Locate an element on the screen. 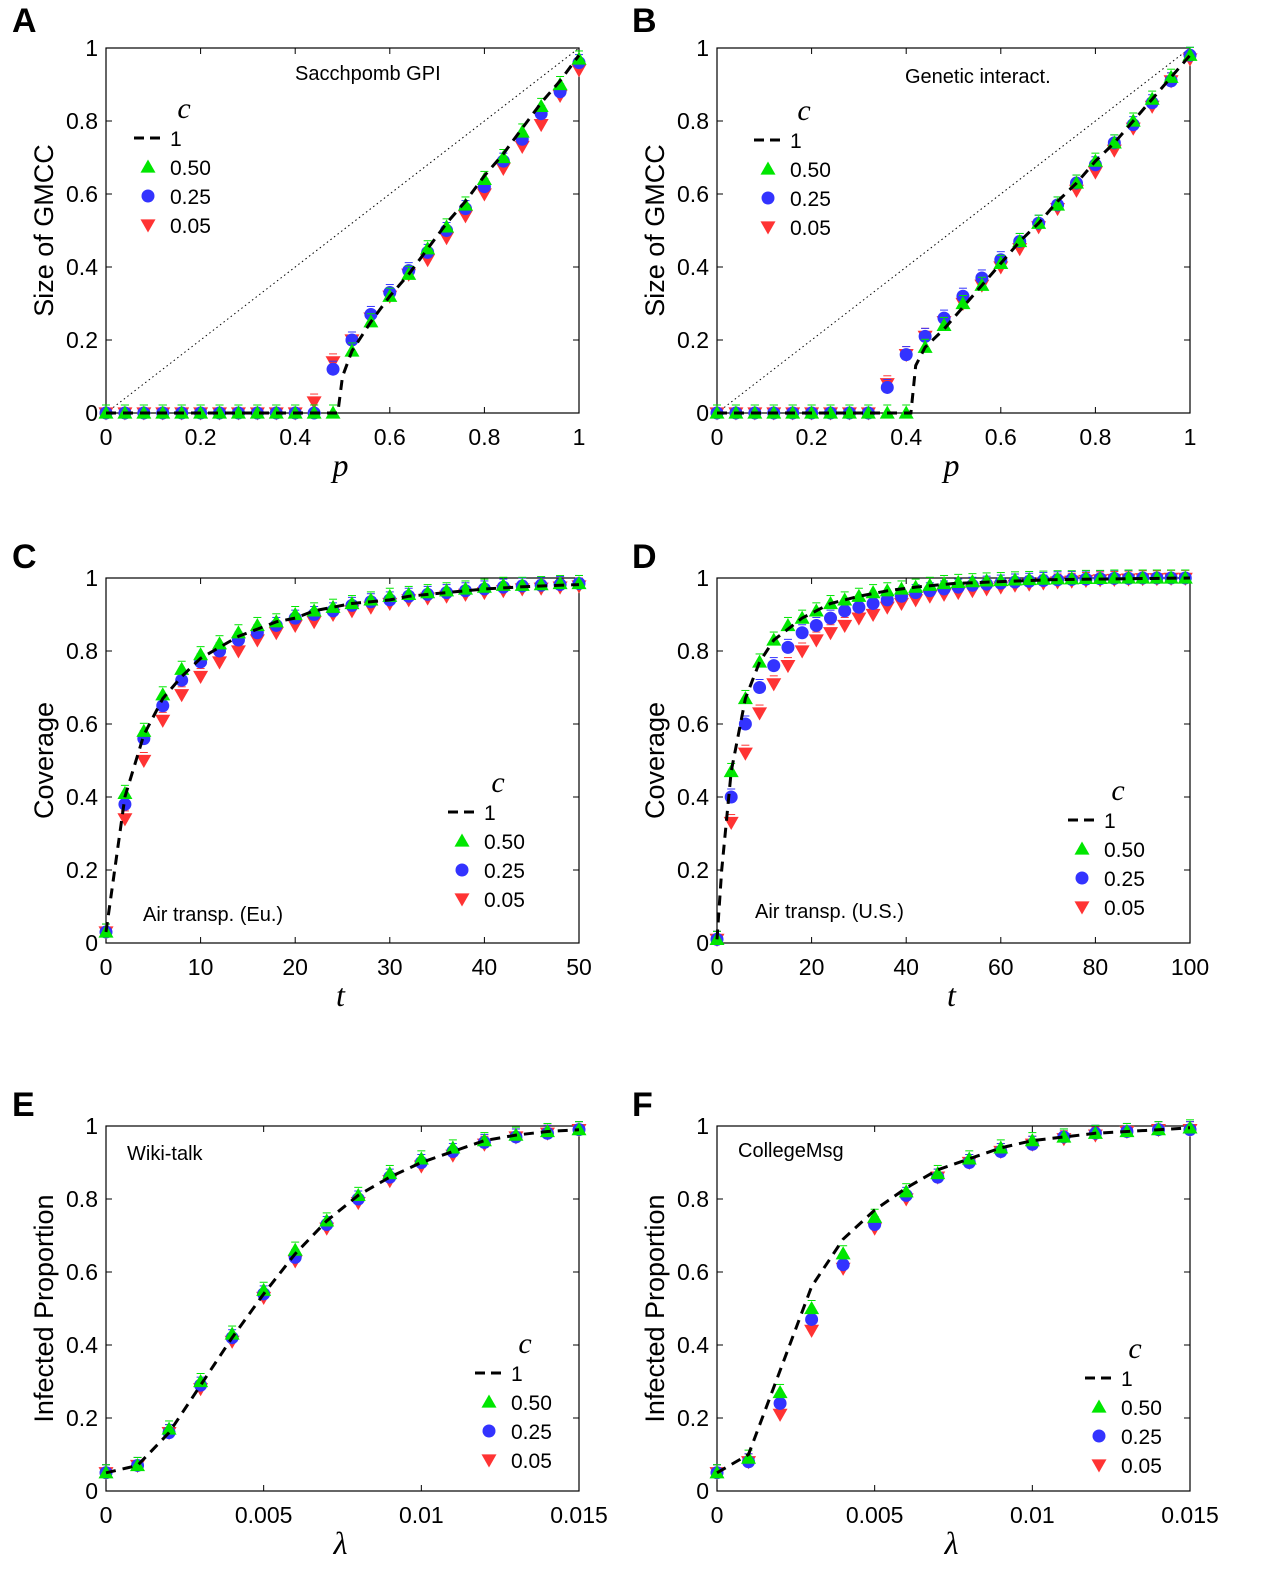 Image resolution: width=1262 pixels, height=1596 pixels. y-tick-label: 0.4 is located at coordinates (693, 1345).